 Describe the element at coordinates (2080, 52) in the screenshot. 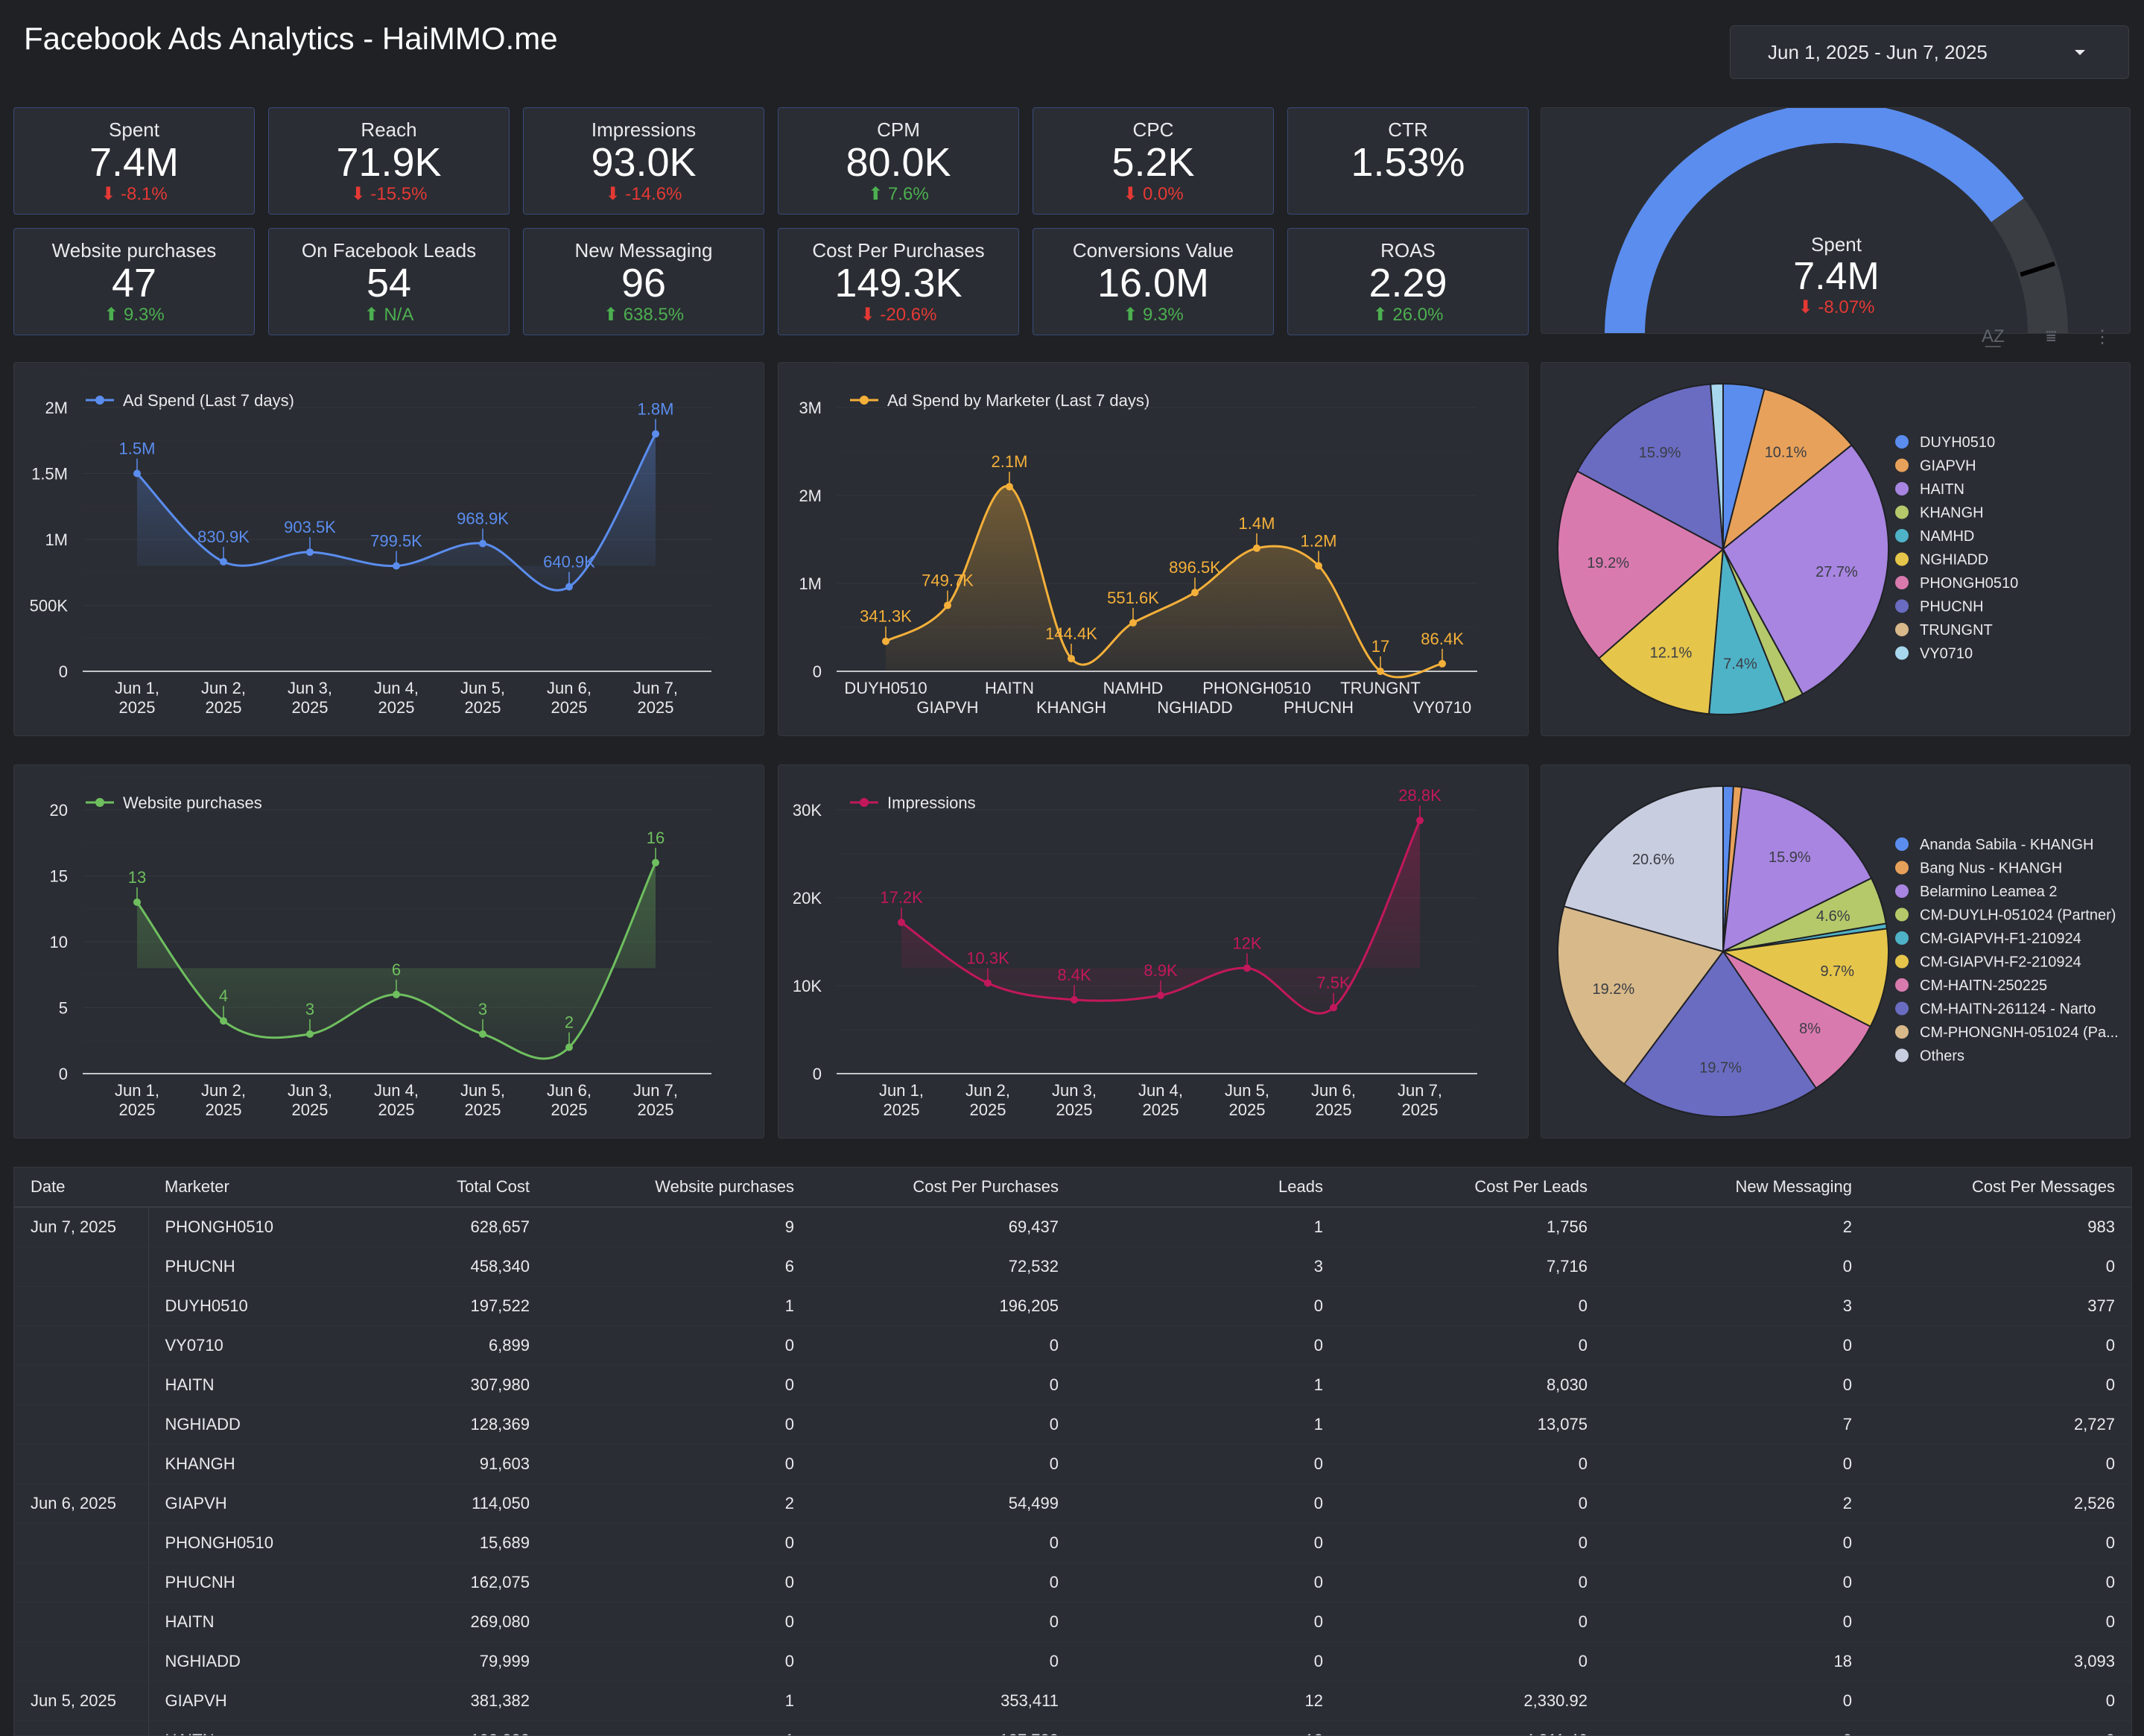

I see `chevron-down-icon` at that location.